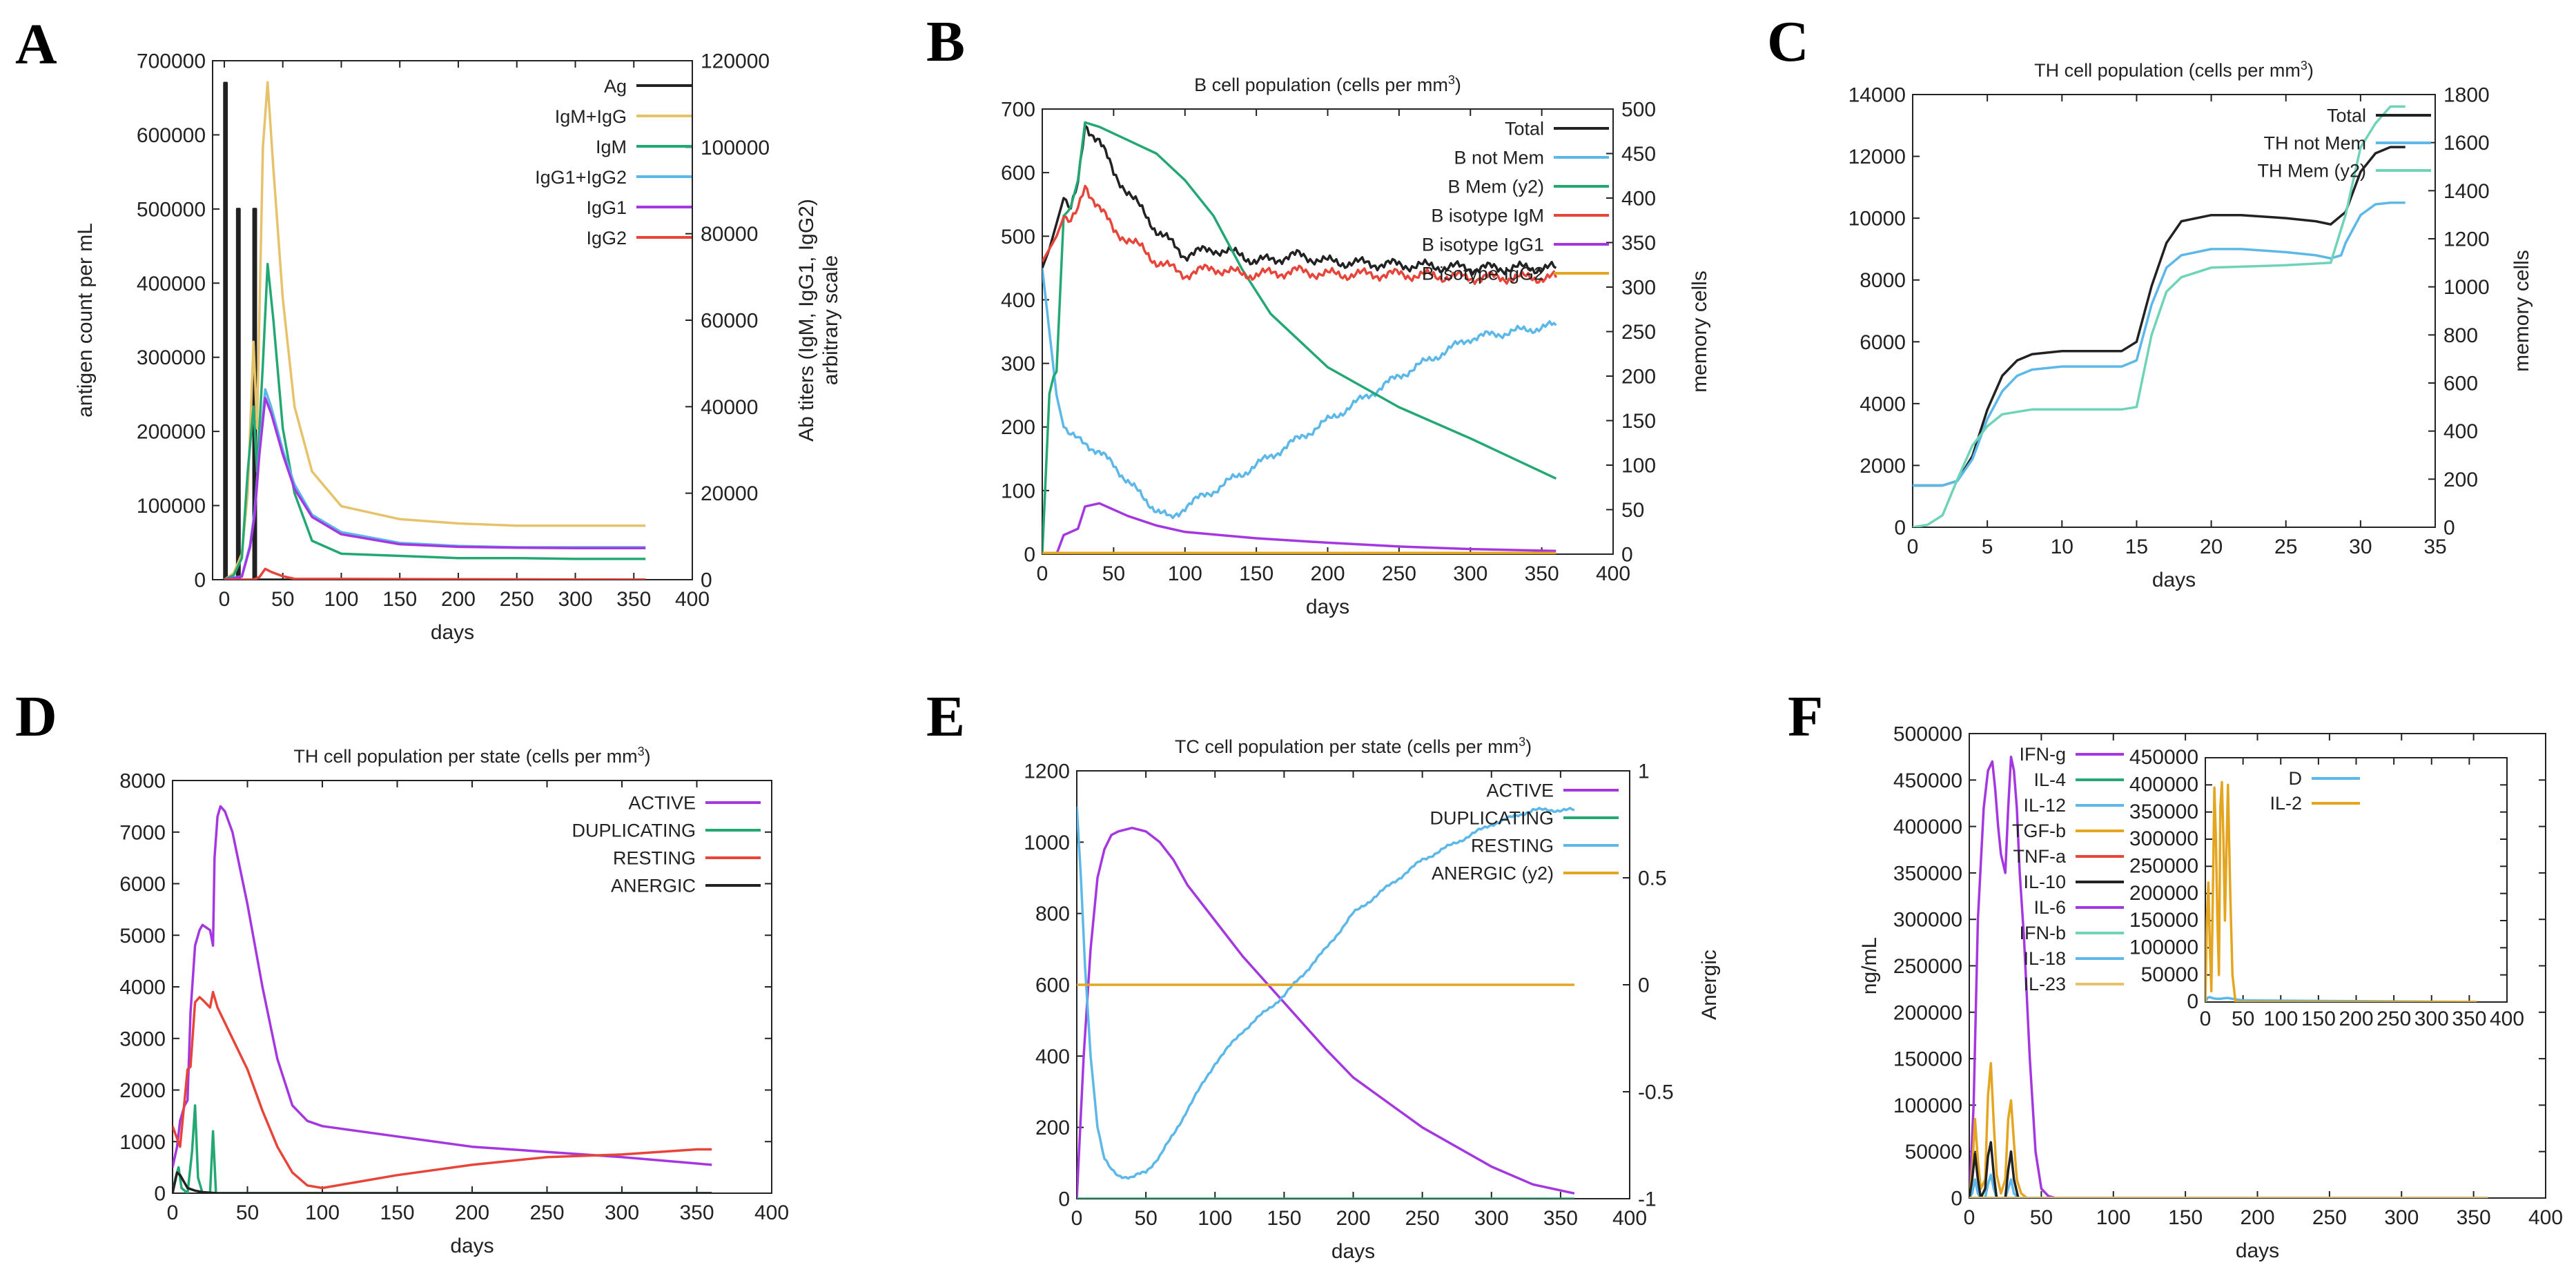  I want to click on legend-label: IgM, so click(611, 147).